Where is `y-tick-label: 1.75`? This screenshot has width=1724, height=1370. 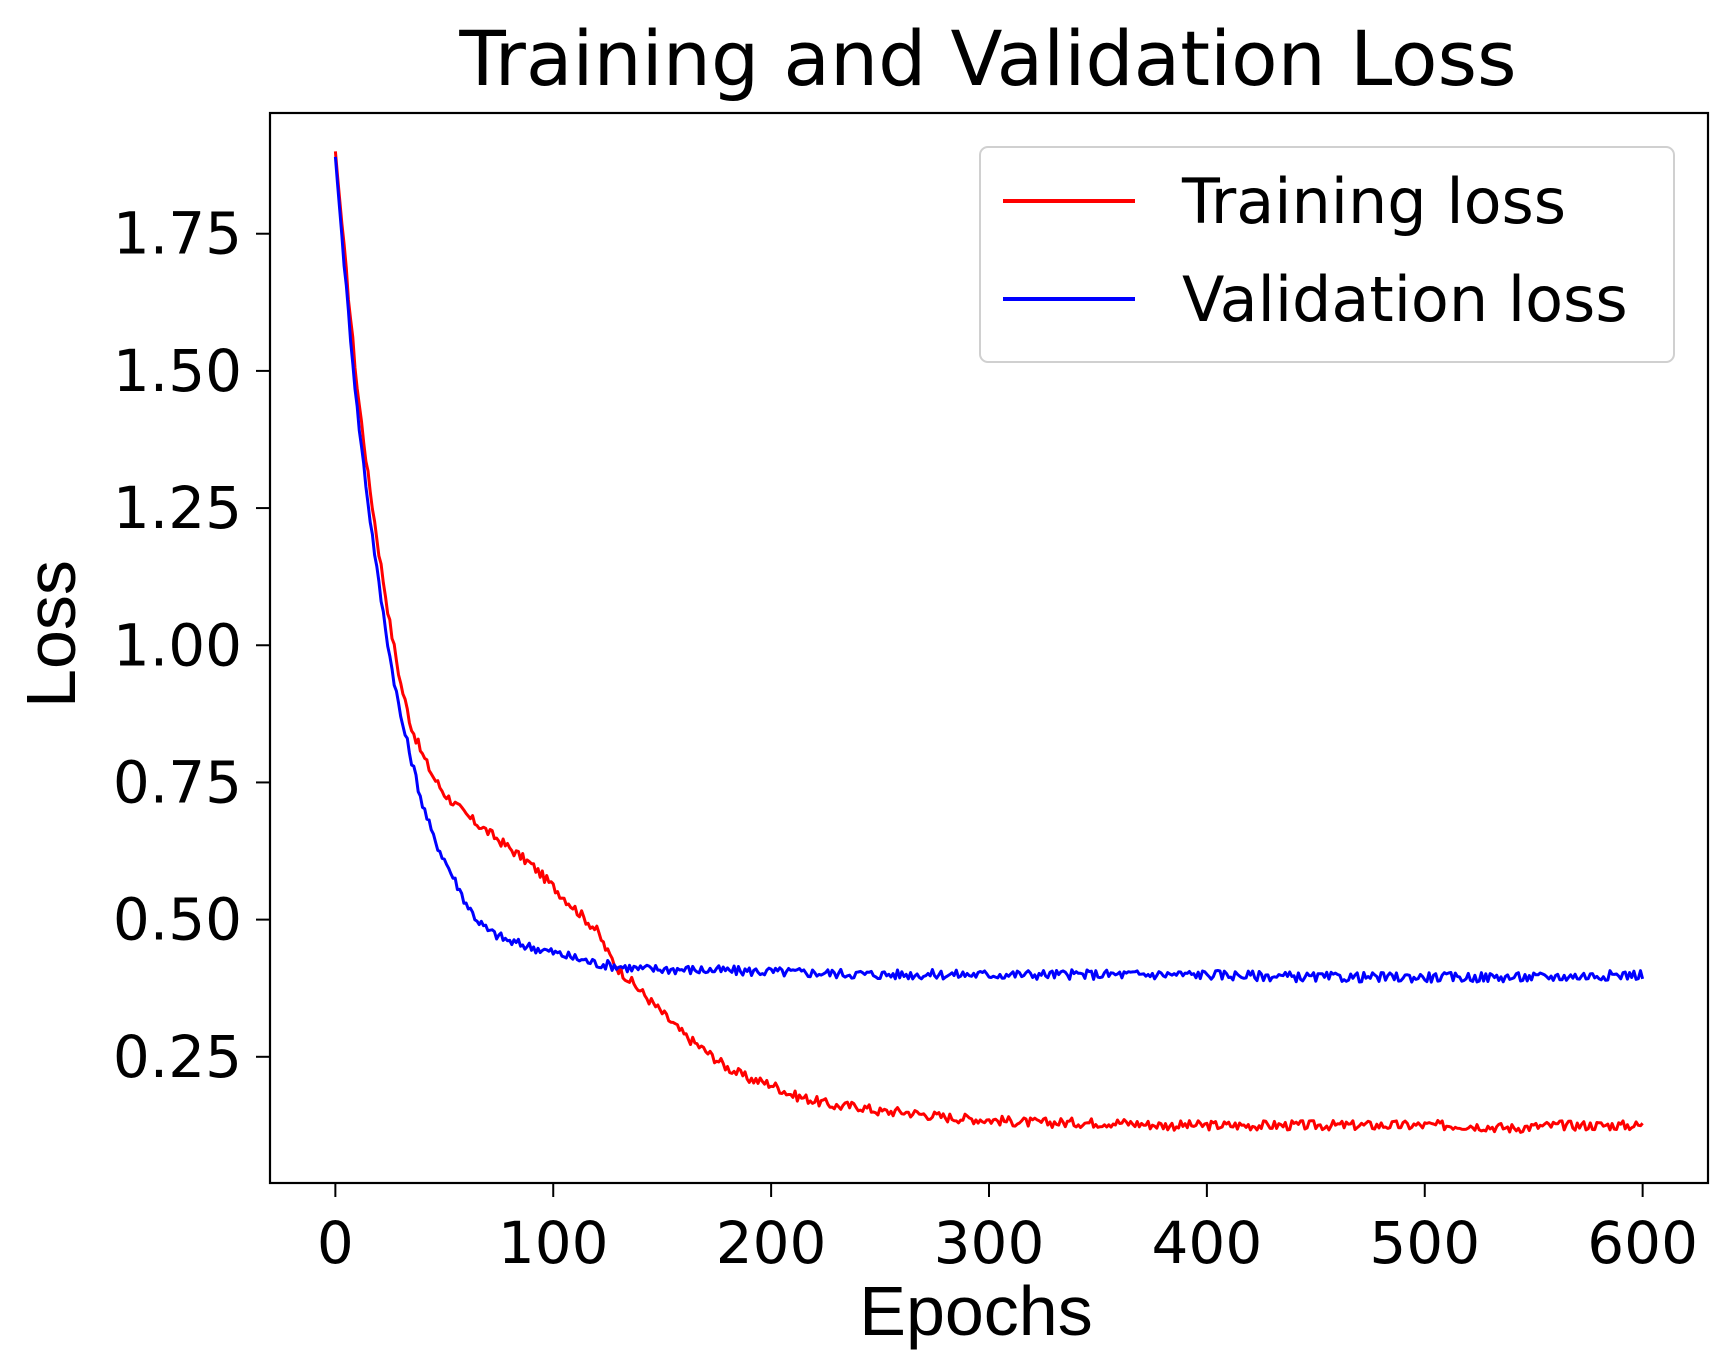 y-tick-label: 1.75 is located at coordinates (177, 234).